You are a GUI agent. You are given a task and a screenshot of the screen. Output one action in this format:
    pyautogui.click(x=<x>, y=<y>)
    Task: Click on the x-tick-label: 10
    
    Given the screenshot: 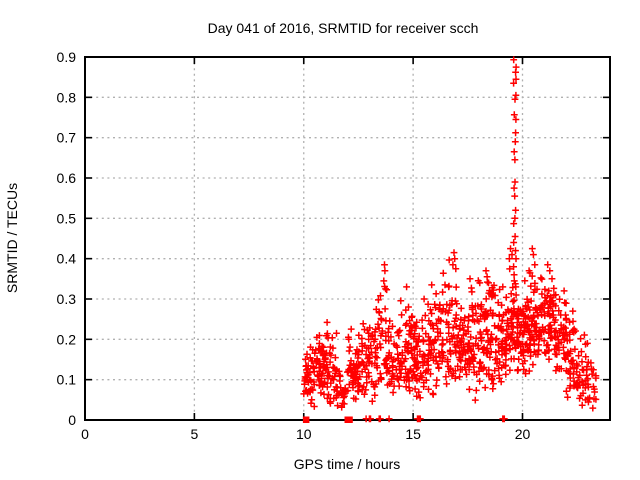 What is the action you would take?
    pyautogui.click(x=304, y=434)
    